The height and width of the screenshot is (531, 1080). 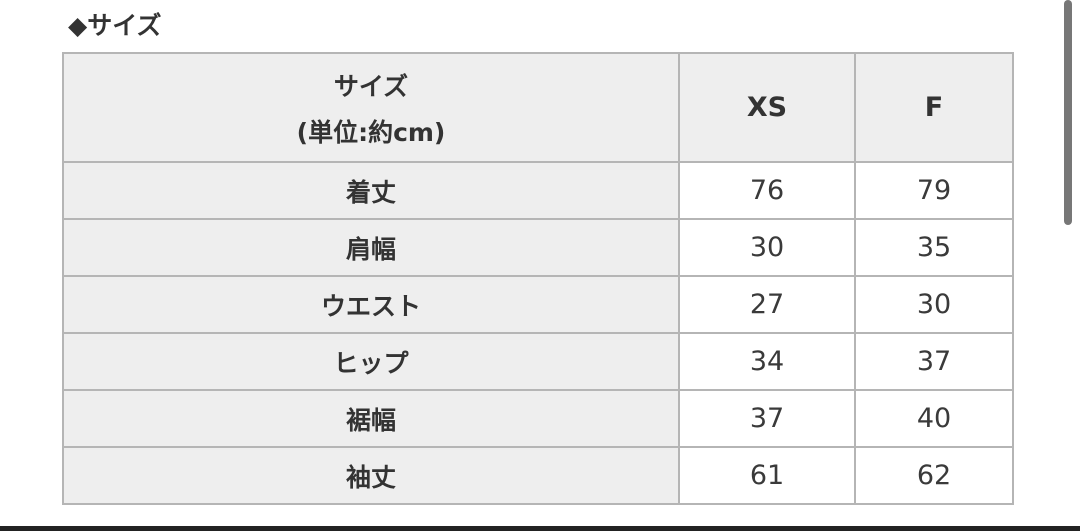 What do you see at coordinates (371, 86) in the screenshot?
I see `header-label: サイズ` at bounding box center [371, 86].